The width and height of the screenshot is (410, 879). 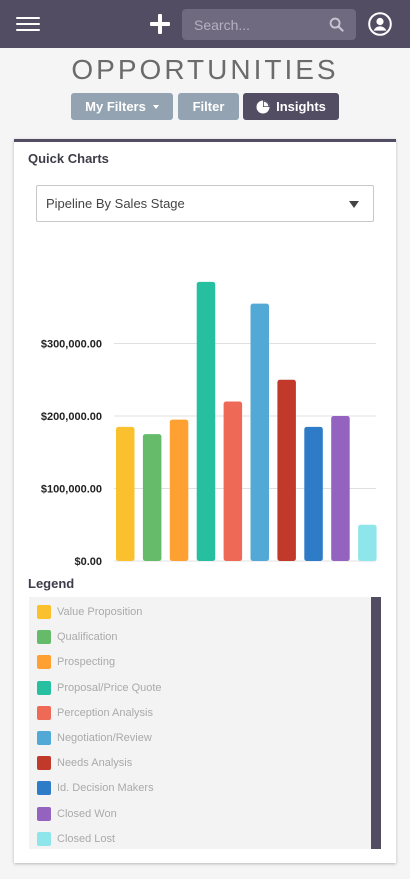 I want to click on my-filters-button: My Filters, so click(x=122, y=106).